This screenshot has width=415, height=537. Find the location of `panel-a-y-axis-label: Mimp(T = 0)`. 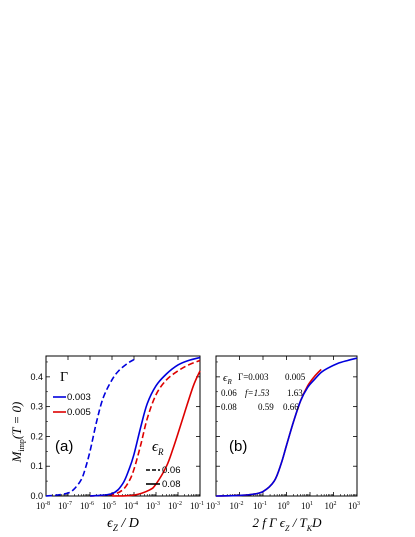

panel-a-y-axis-label: Mimp(T = 0) is located at coordinates (17, 433).